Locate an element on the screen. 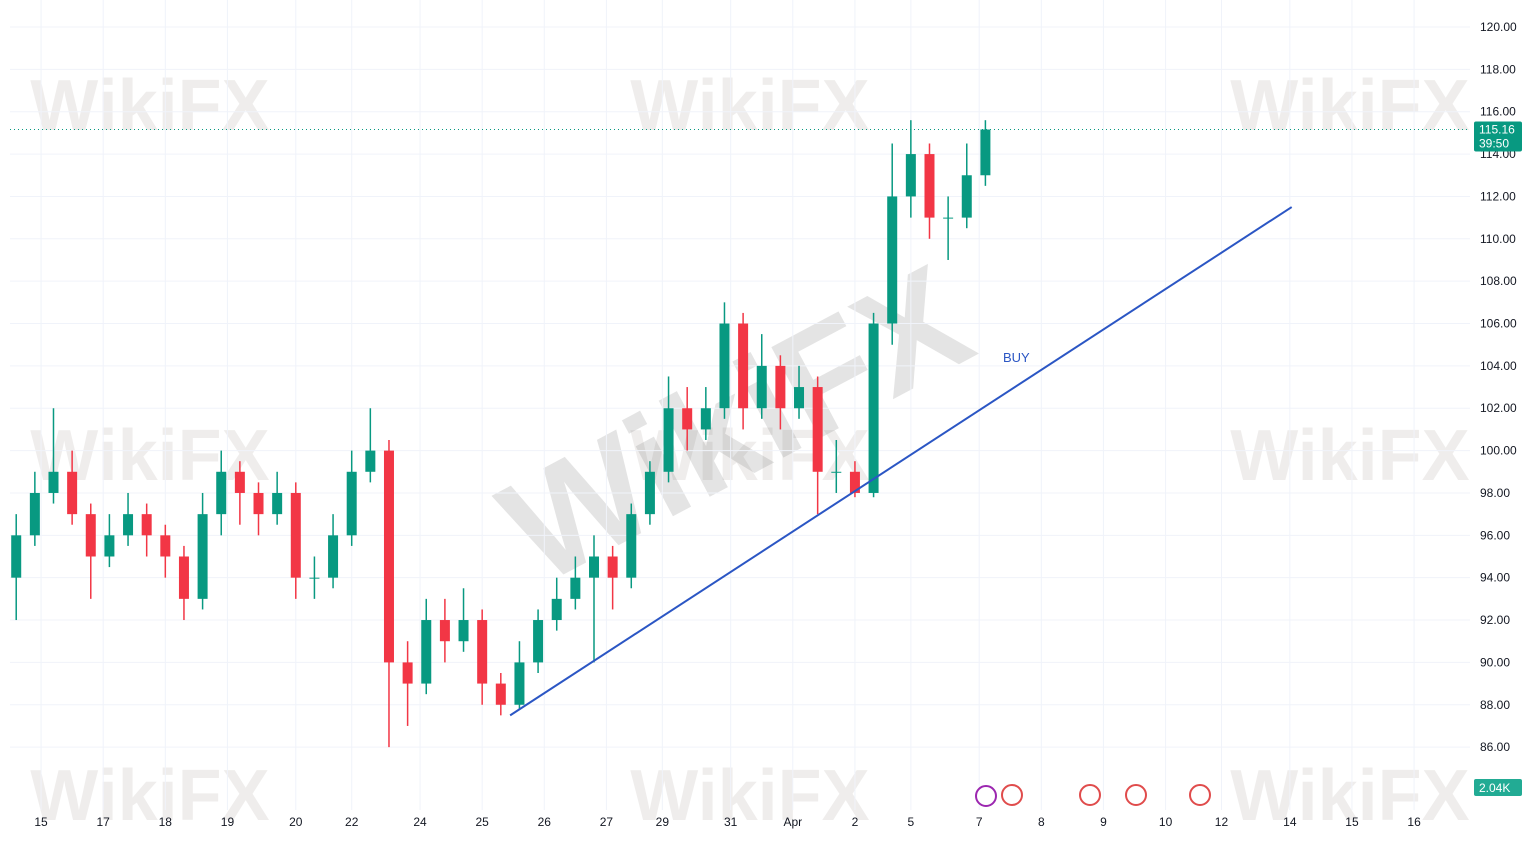 The image size is (1534, 849). x-tick-label: 26 is located at coordinates (545, 822).